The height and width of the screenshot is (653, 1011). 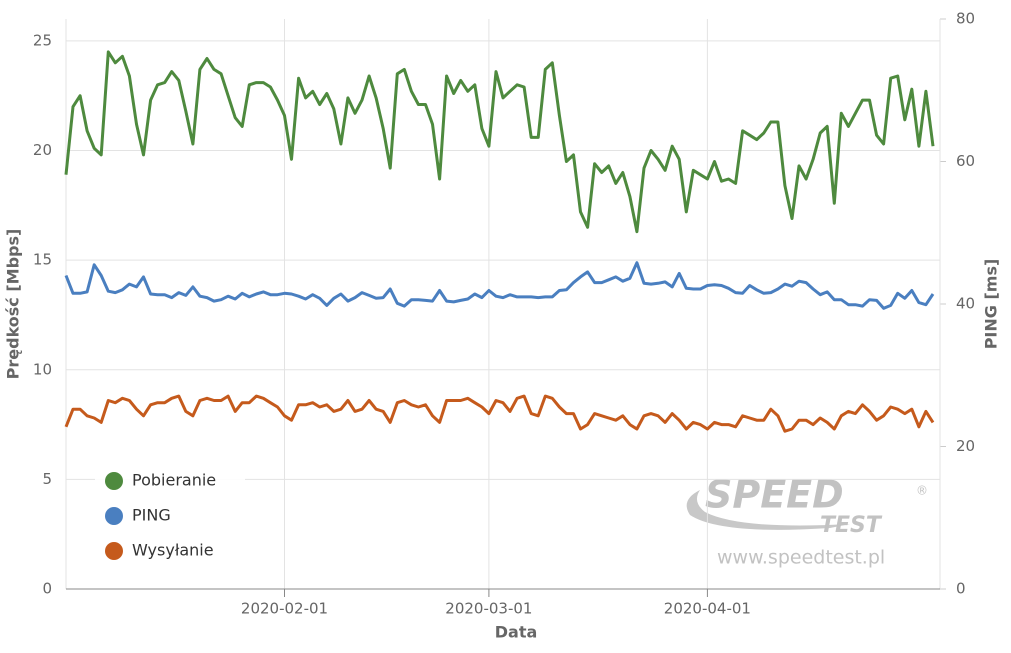 I want to click on legend: Pobieranie PING Wysyłanie, so click(x=170, y=516).